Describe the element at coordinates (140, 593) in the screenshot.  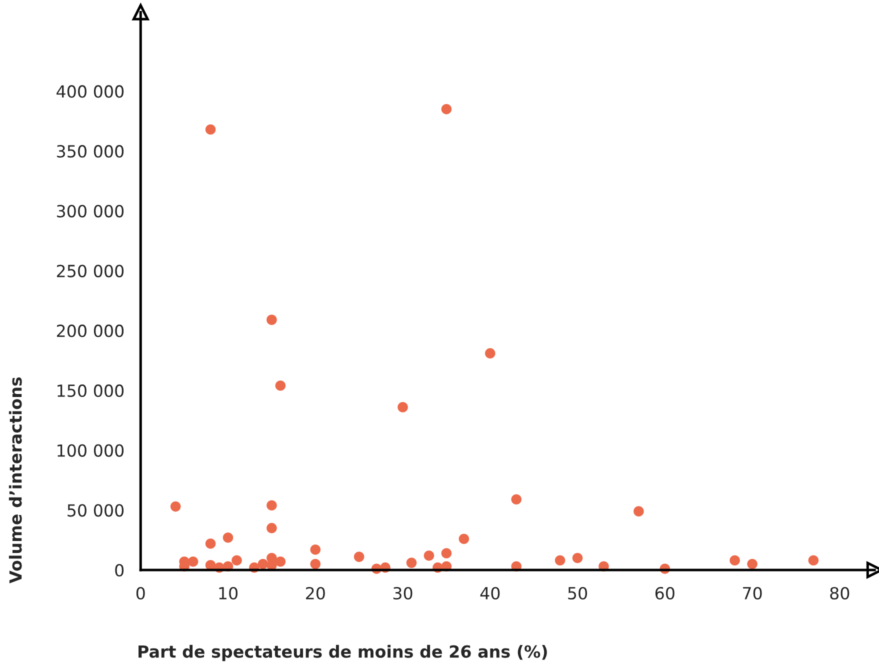
I see `x-tick-label: 0` at that location.